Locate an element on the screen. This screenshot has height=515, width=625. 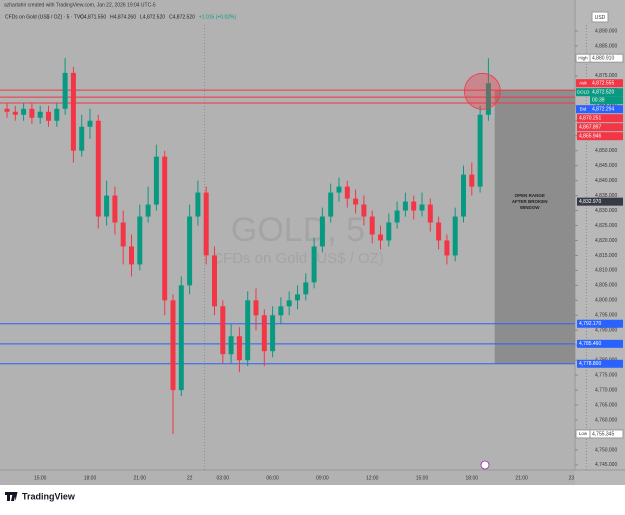
y-tick-label: 4,790.000 is located at coordinates (606, 331).